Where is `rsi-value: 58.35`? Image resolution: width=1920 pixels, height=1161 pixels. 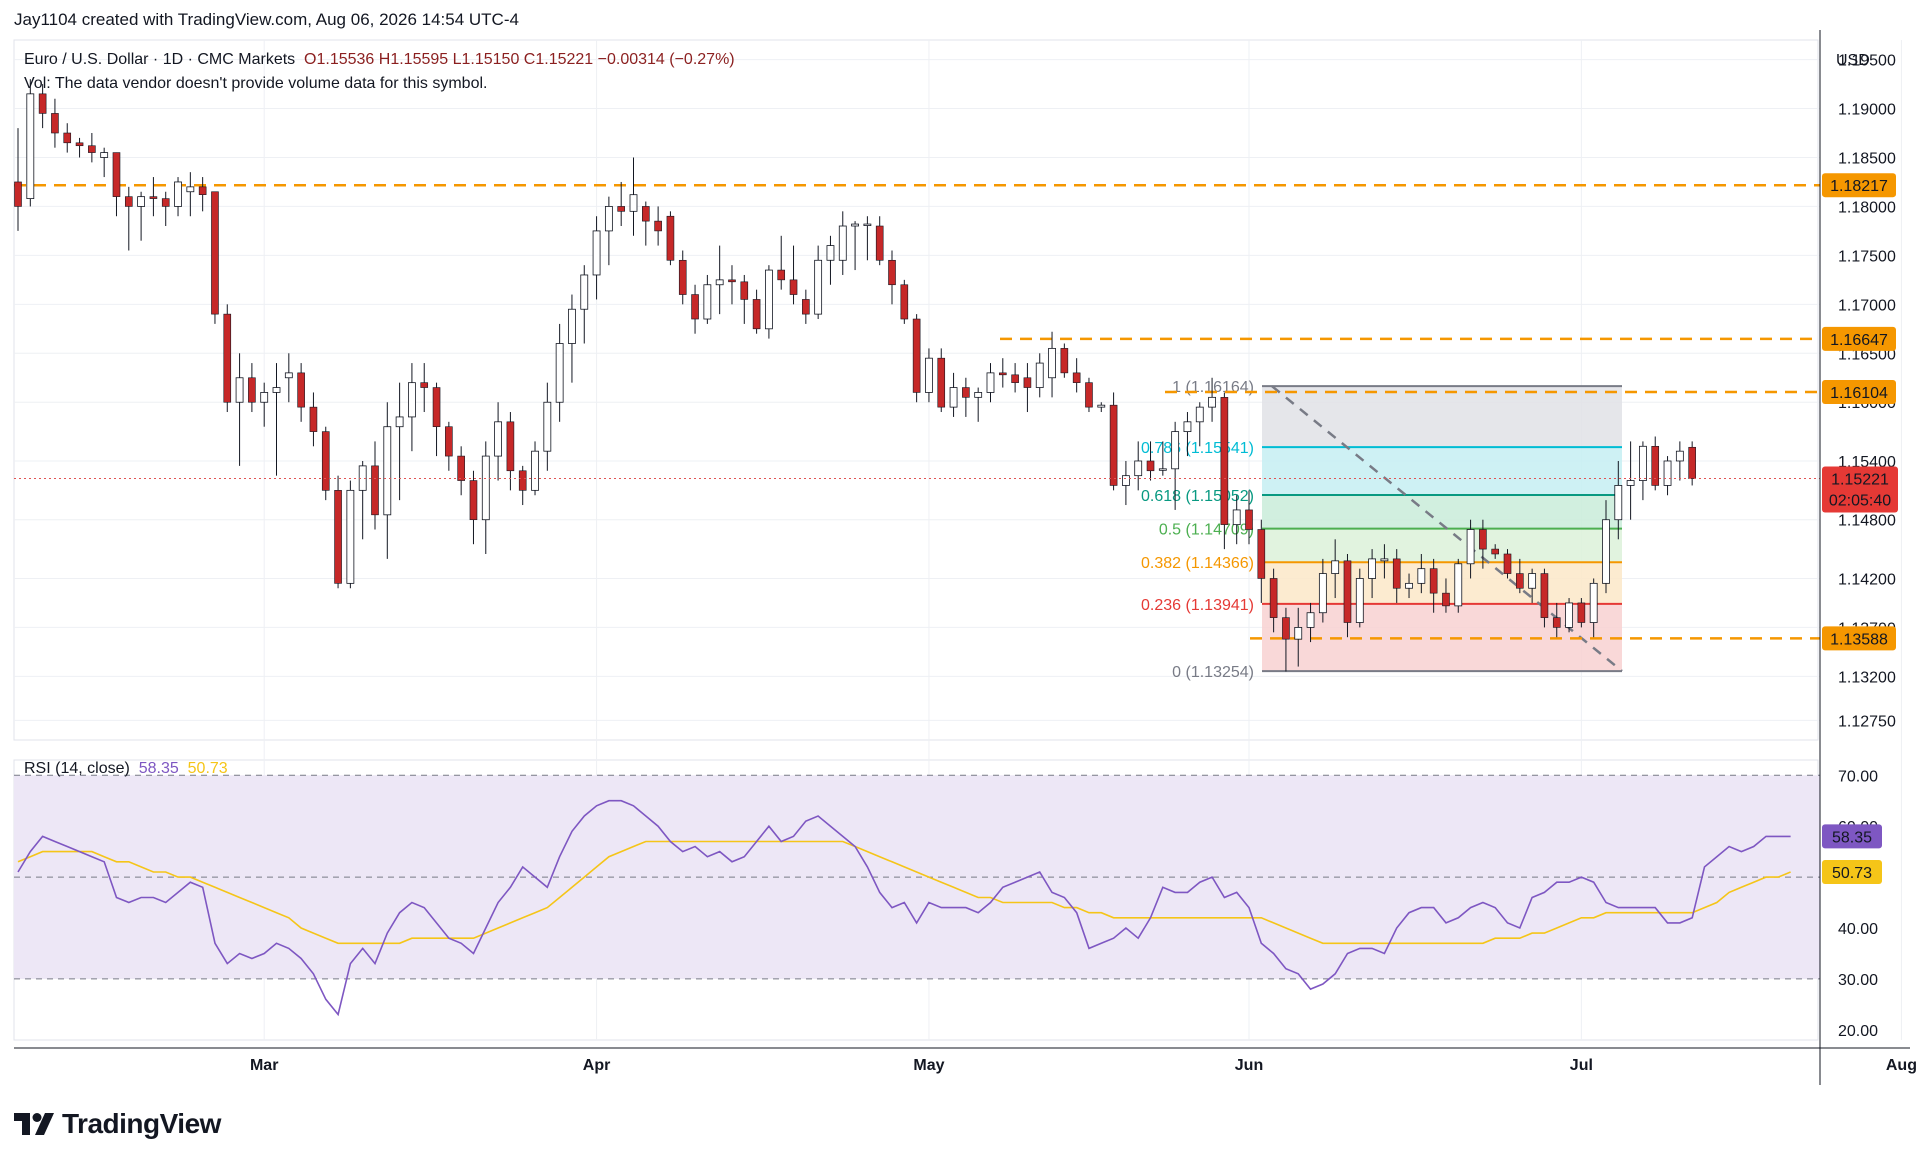
rsi-value: 58.35 is located at coordinates (158, 768).